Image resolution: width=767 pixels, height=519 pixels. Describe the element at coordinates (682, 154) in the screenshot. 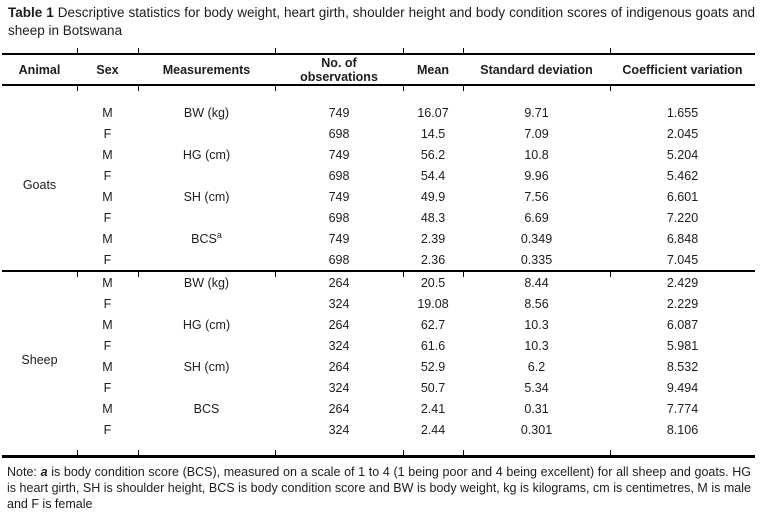

I see `cell-cv: 5.204` at that location.